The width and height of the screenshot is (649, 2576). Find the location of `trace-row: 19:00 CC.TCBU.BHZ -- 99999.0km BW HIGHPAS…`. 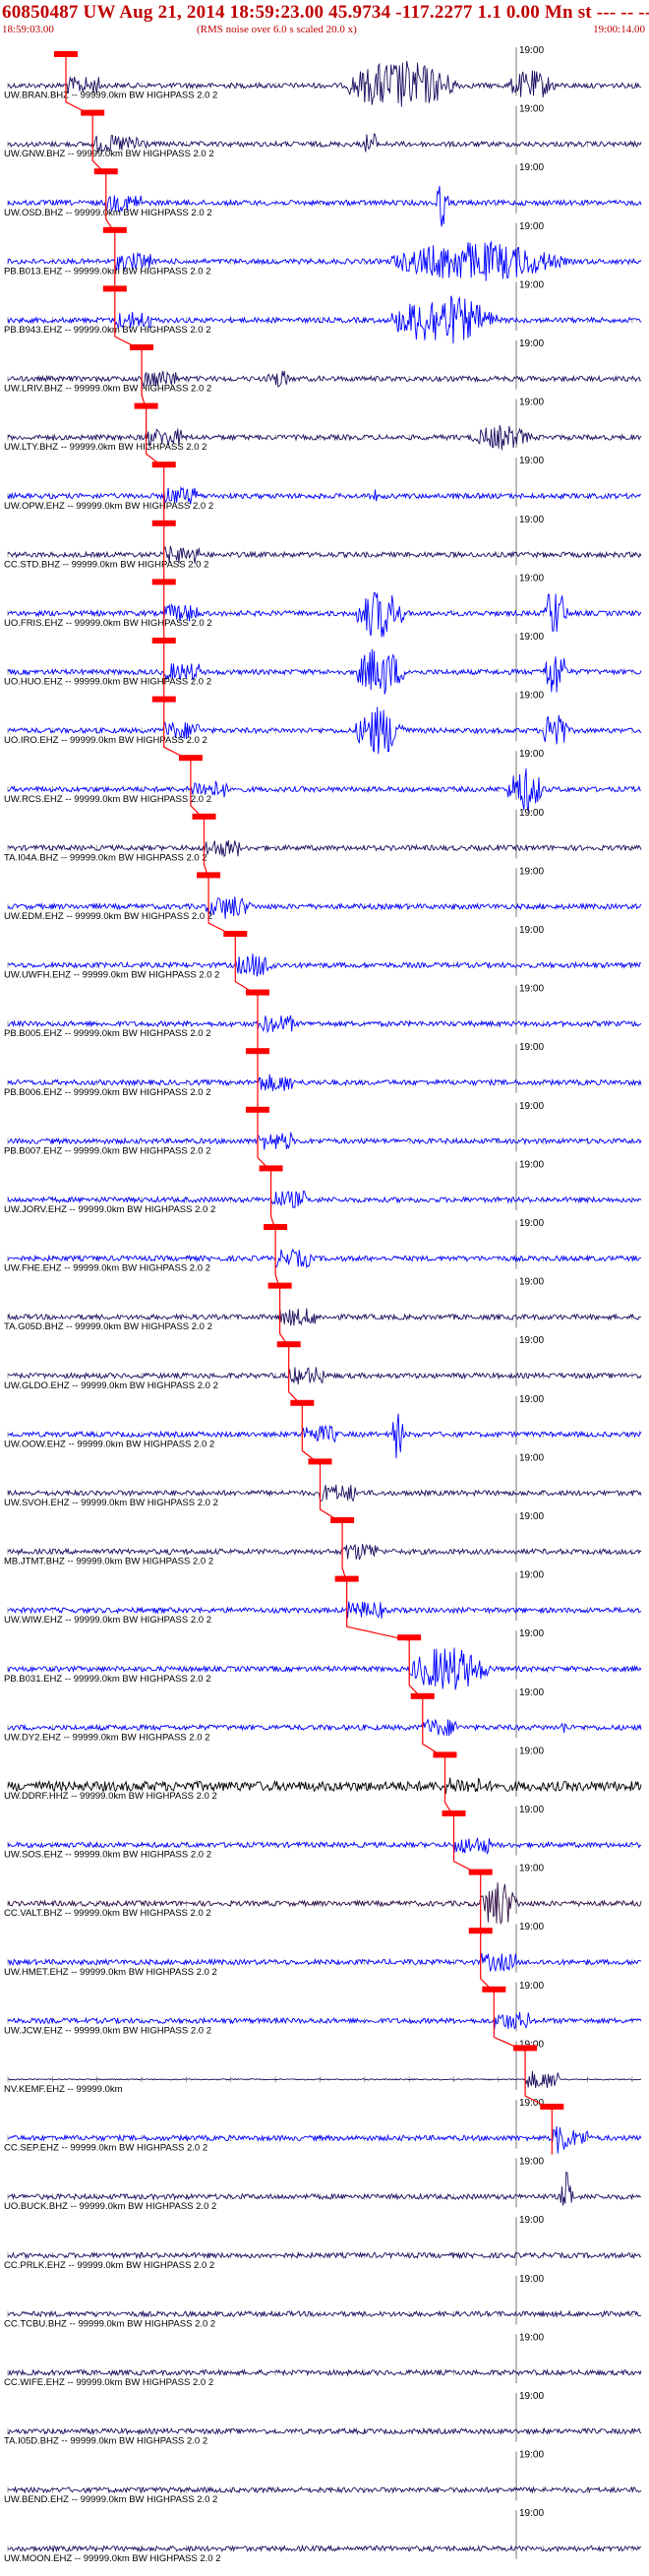

trace-row: 19:00 CC.TCBU.BHZ -- 99999.0km BW HIGHPAS… is located at coordinates (323, 2301).